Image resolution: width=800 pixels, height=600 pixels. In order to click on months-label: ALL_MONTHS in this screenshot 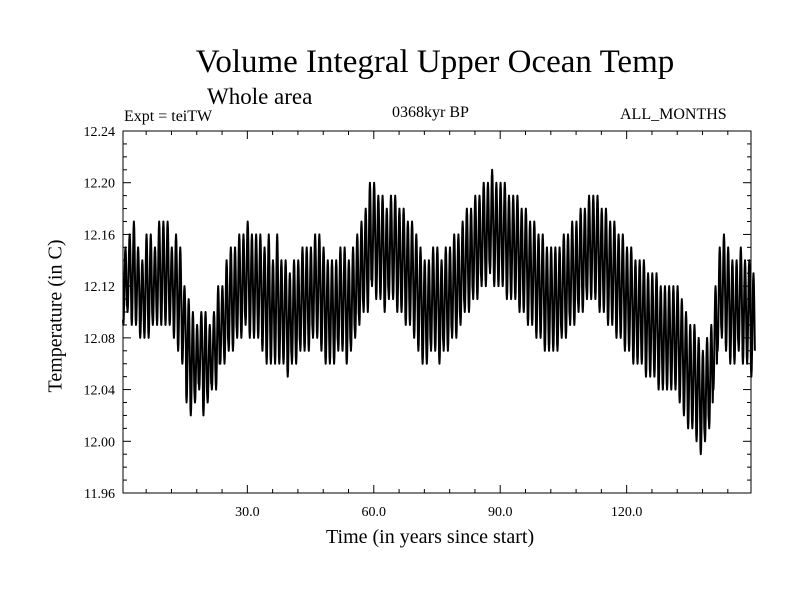, I will do `click(673, 114)`.